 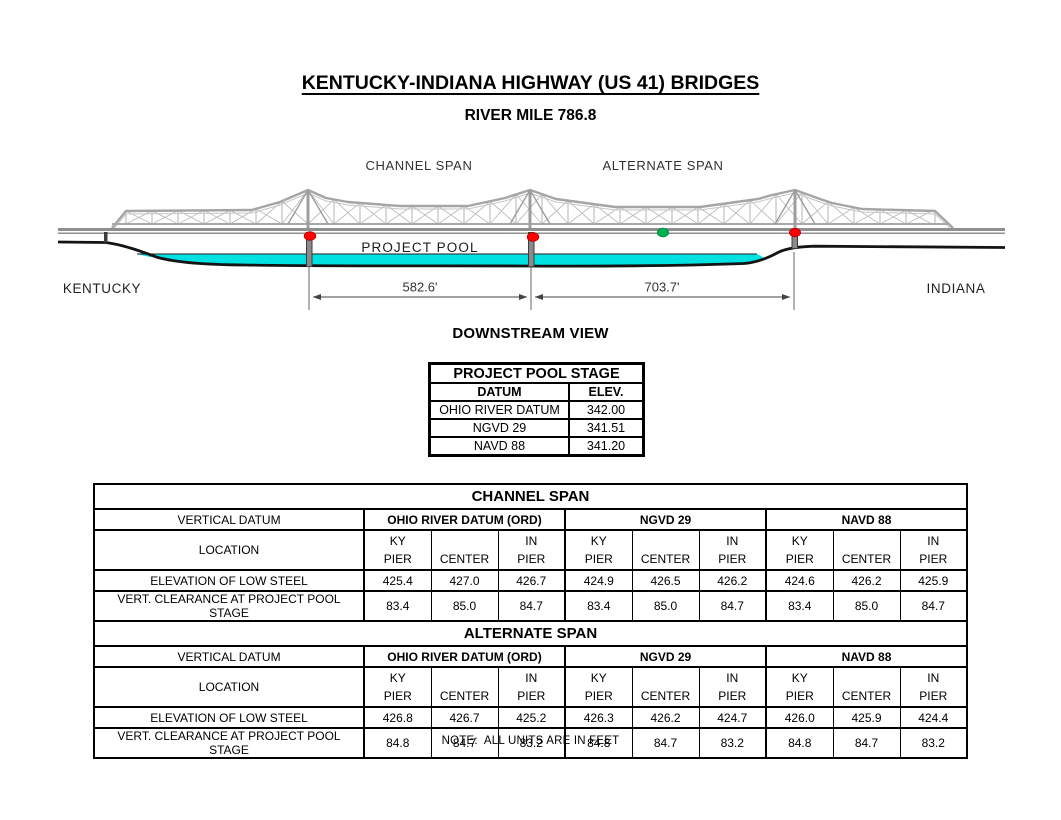 I want to click on truss-web, so click(x=532, y=210).